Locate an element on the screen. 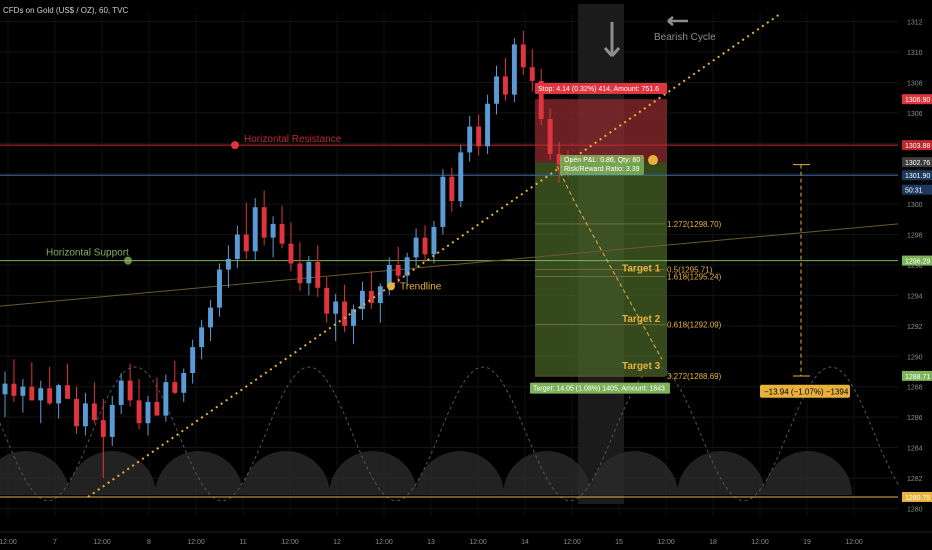  price-tick-label: 1300 is located at coordinates (915, 205).